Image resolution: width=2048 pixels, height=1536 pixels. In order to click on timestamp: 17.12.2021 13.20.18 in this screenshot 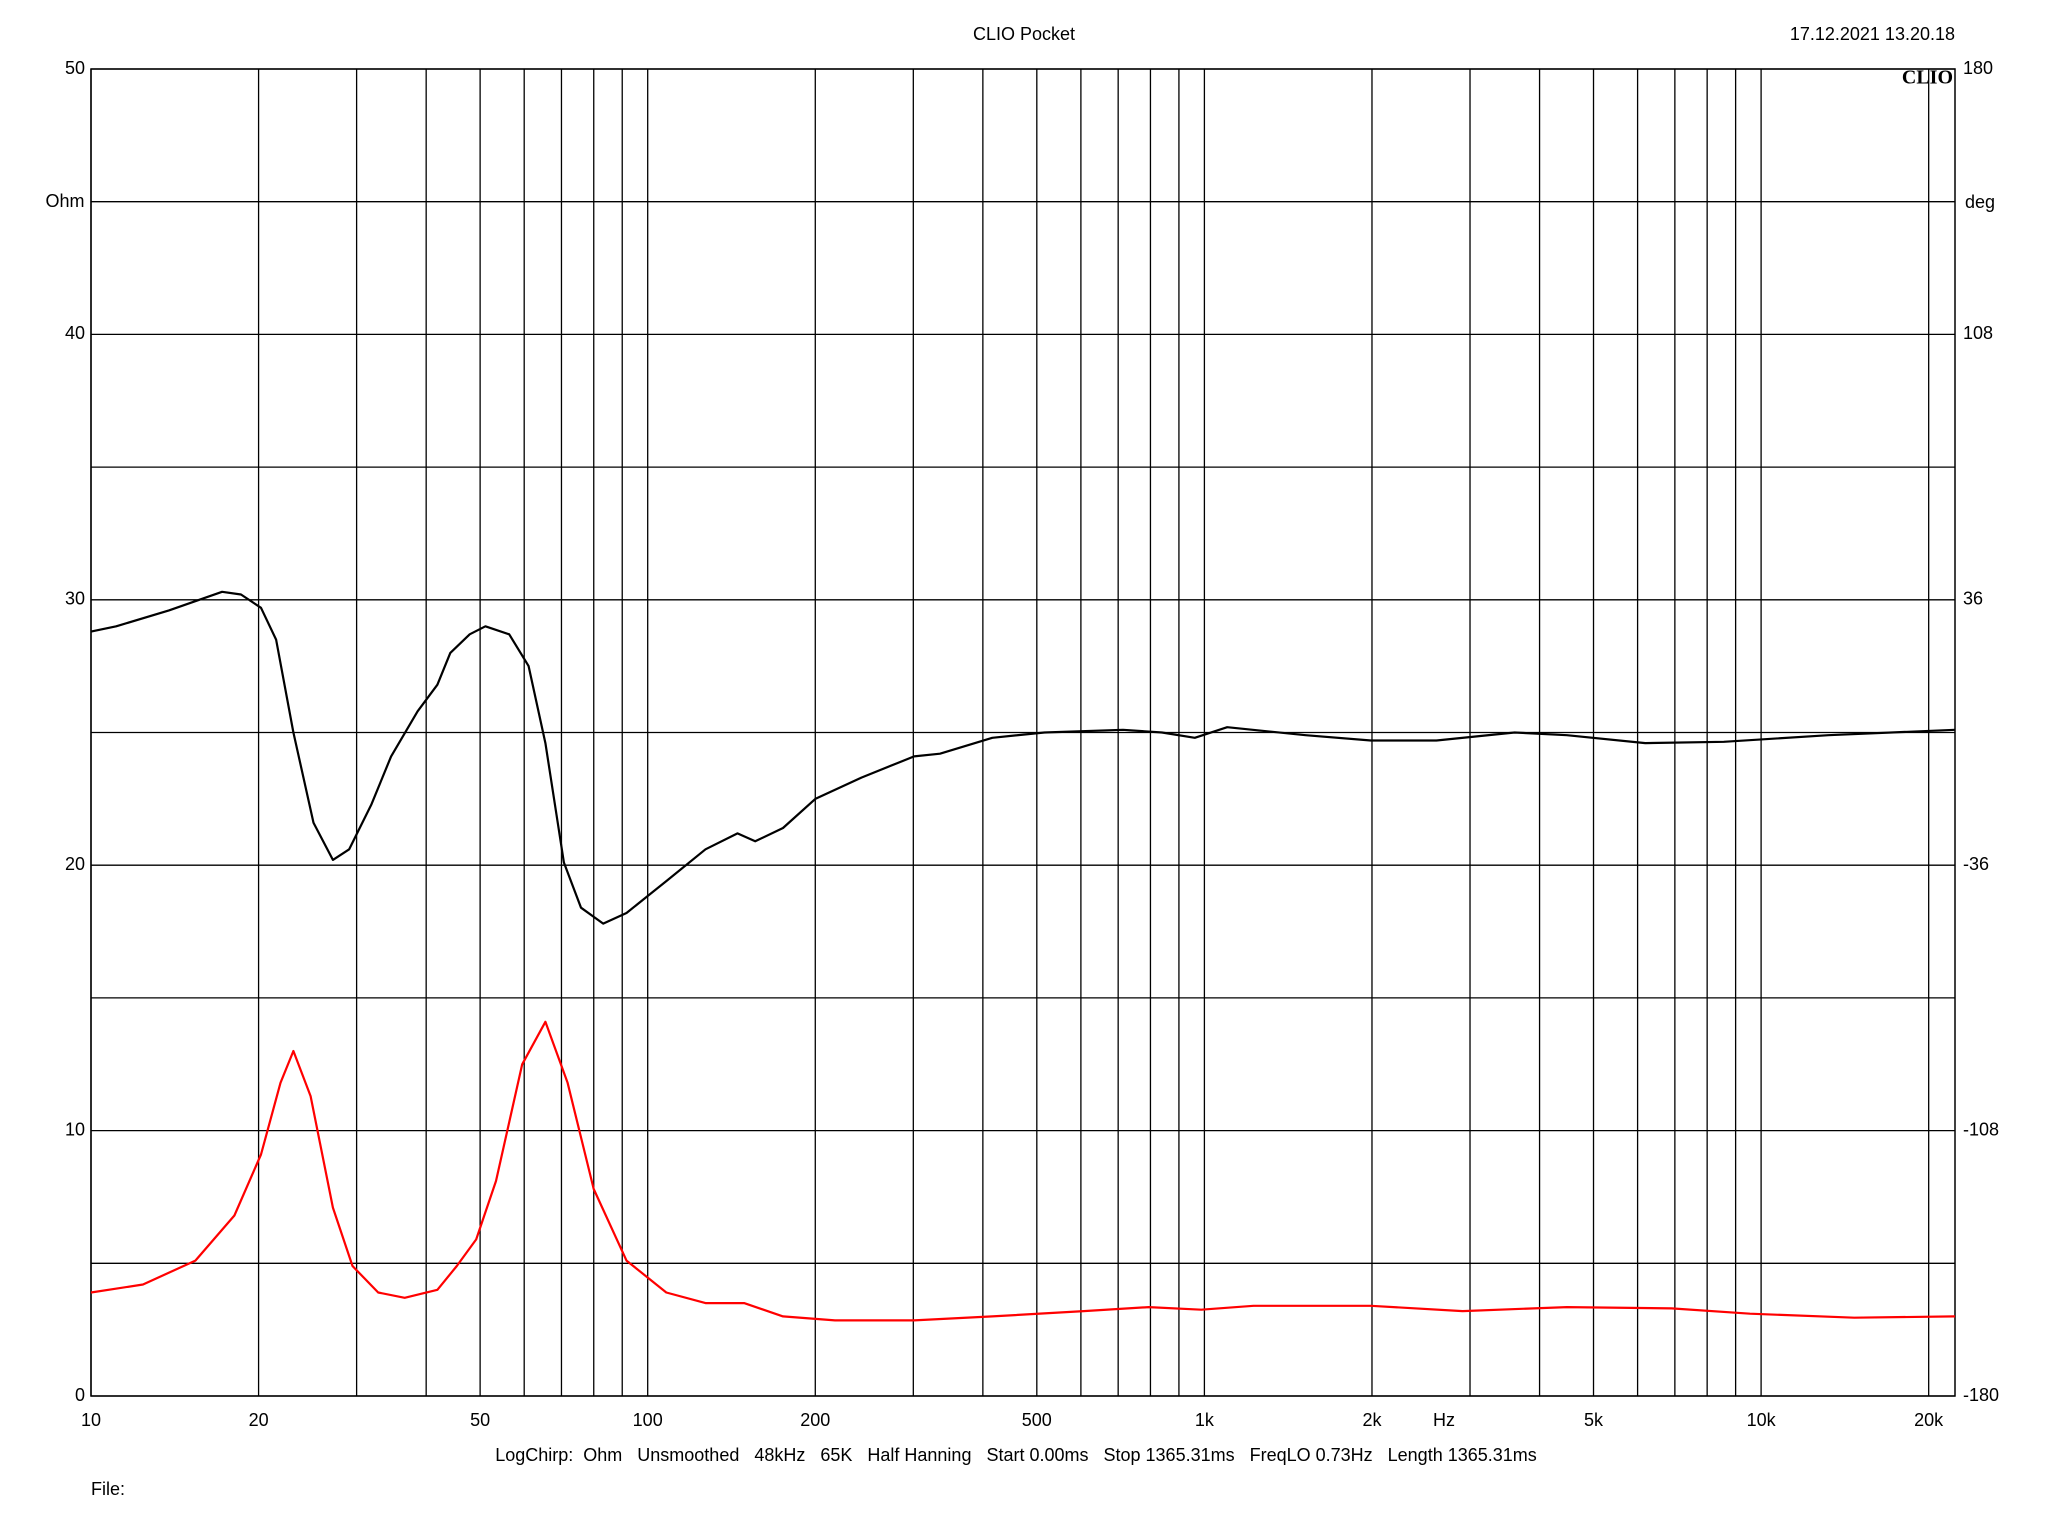, I will do `click(1872, 34)`.